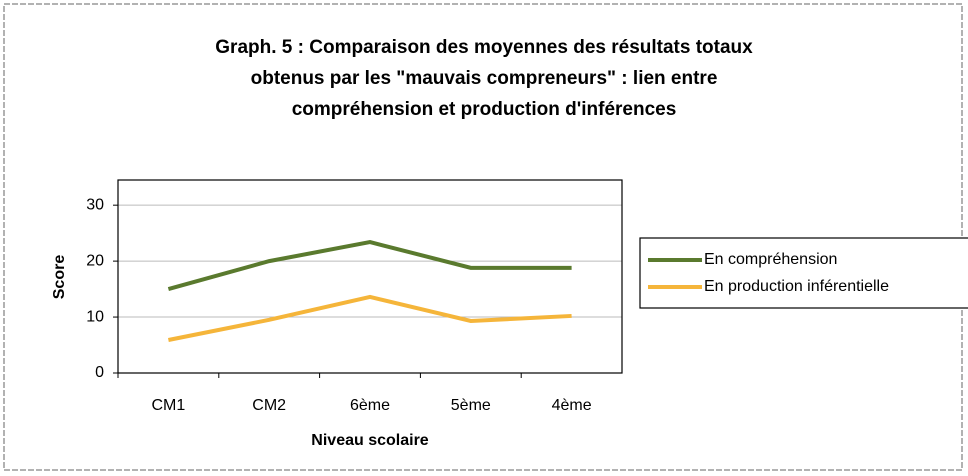  What do you see at coordinates (796, 286) in the screenshot?
I see `legend-label: En production inférentielle` at bounding box center [796, 286].